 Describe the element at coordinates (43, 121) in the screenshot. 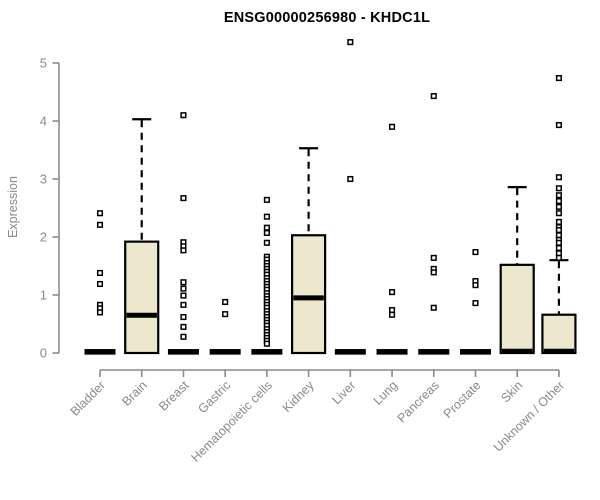

I see `y-tick-label: 4` at that location.